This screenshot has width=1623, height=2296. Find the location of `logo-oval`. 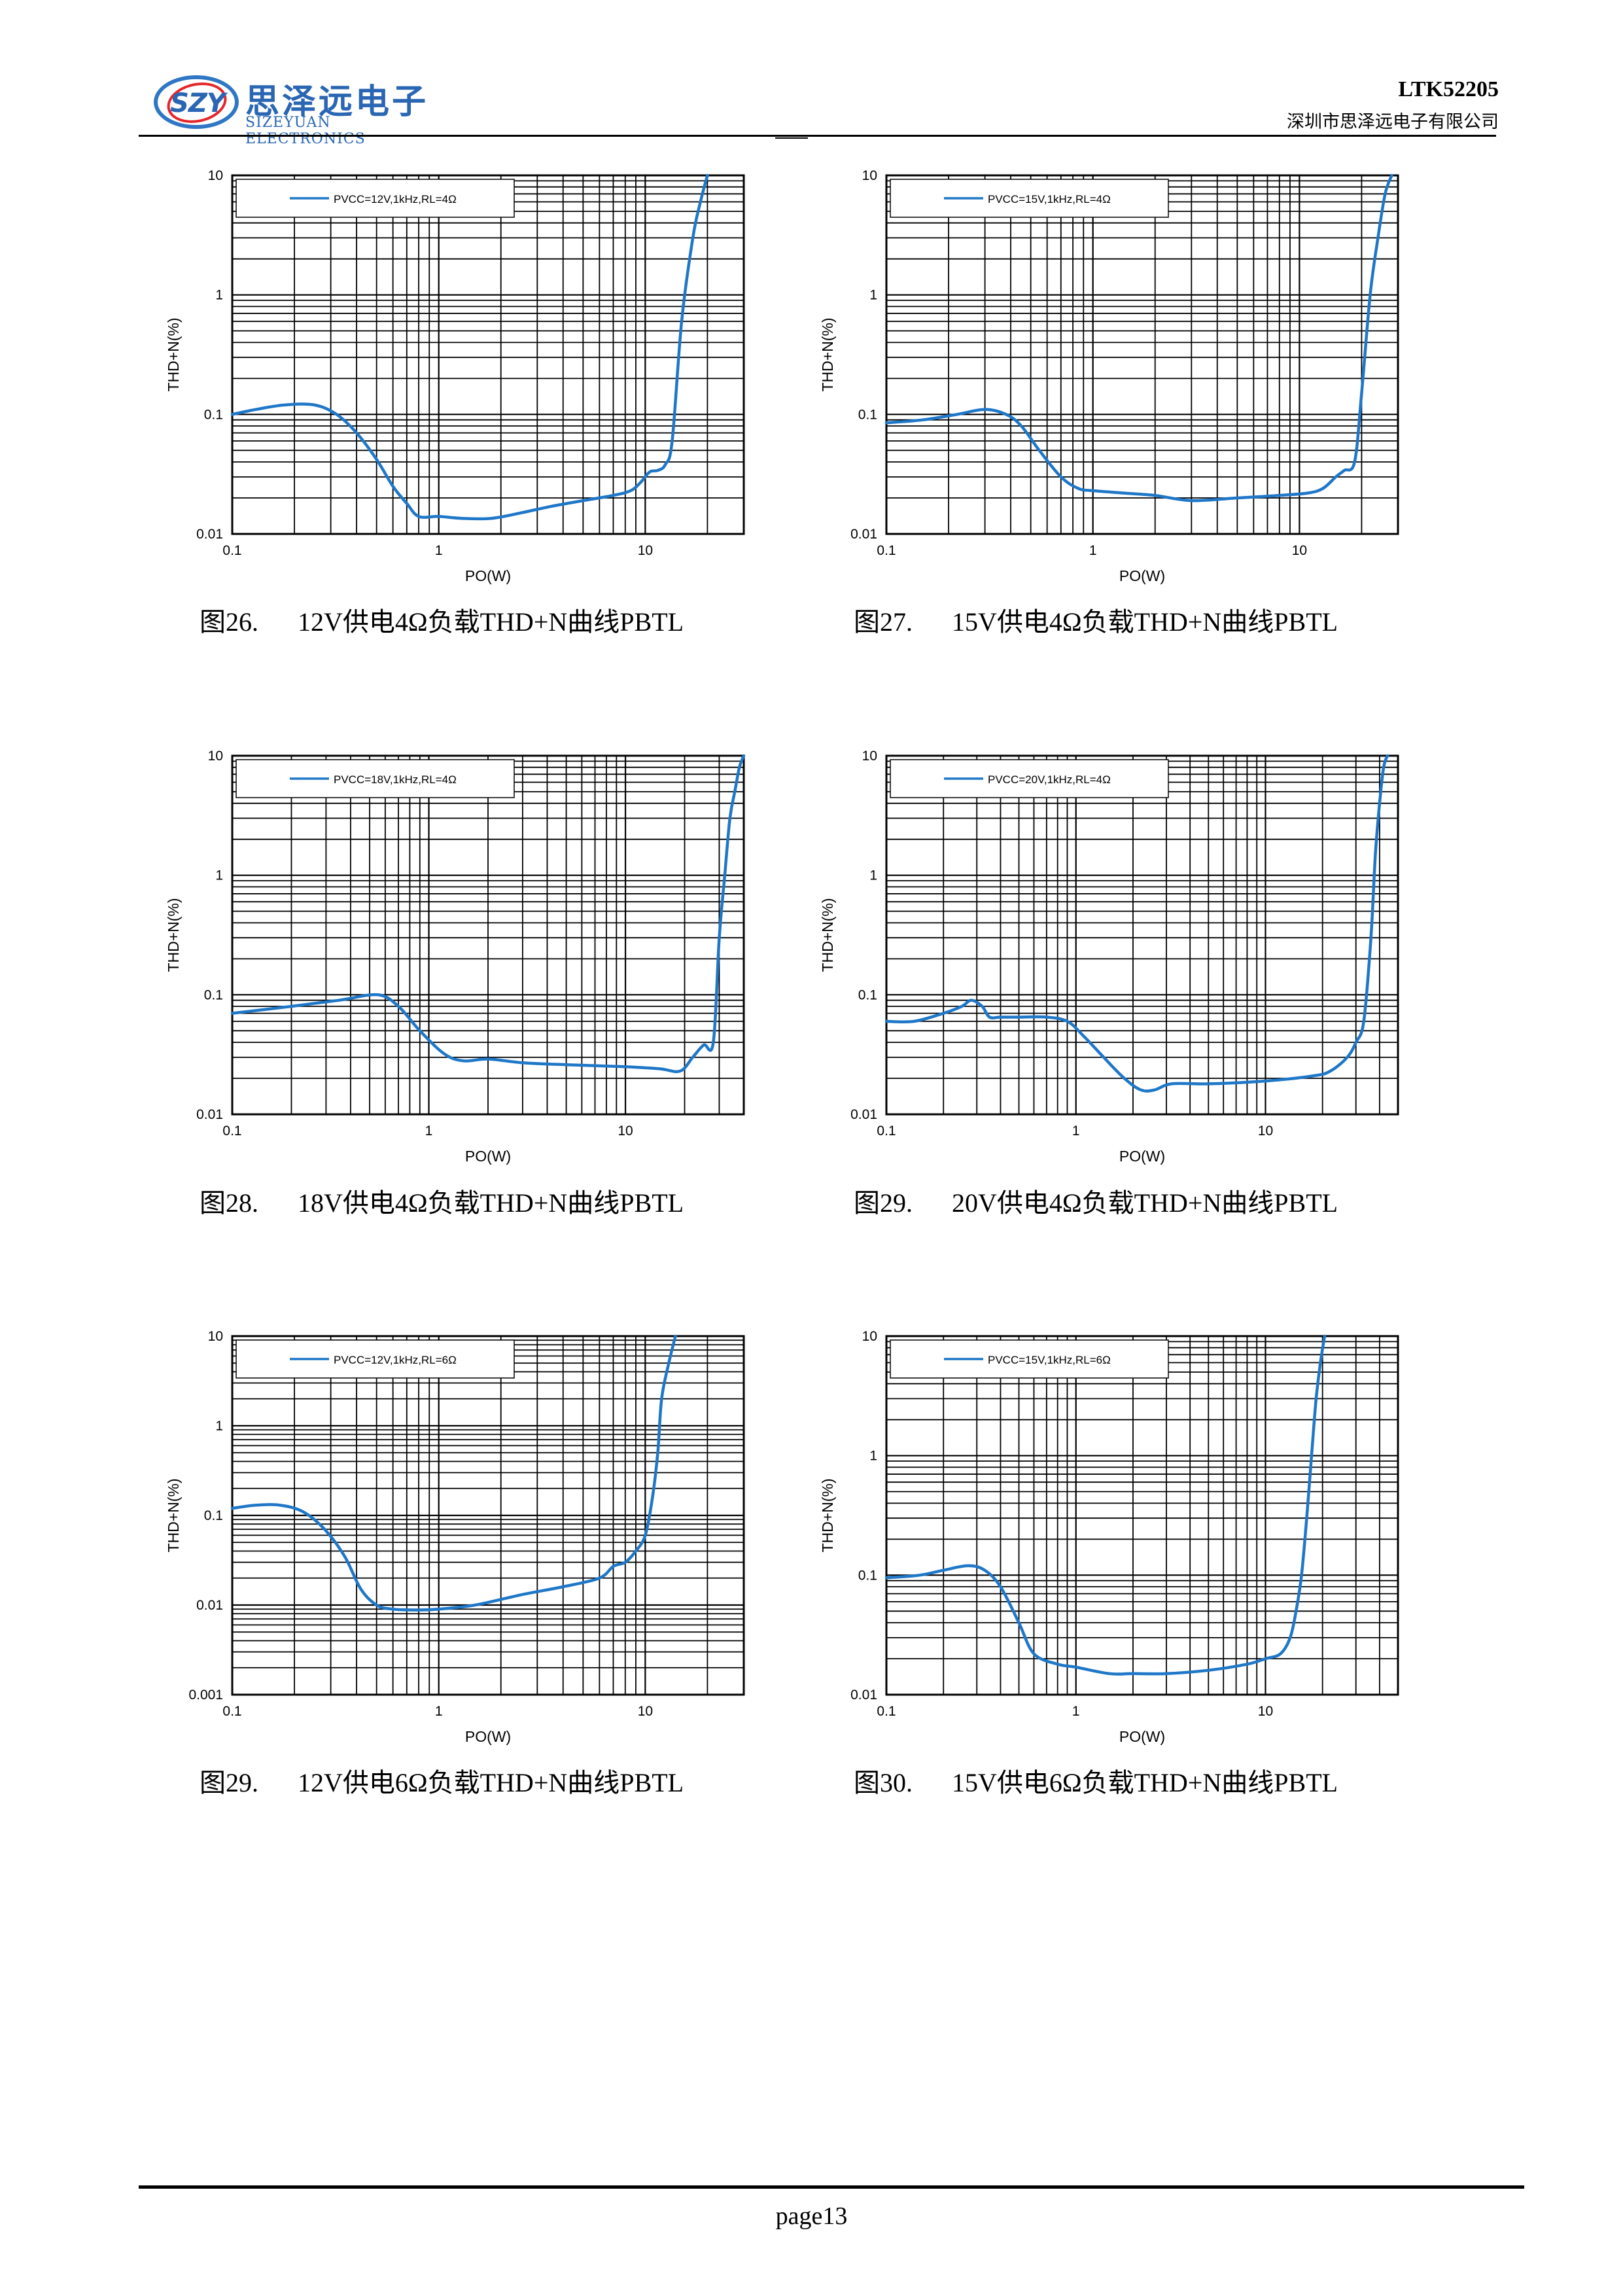

logo-oval is located at coordinates (197, 102).